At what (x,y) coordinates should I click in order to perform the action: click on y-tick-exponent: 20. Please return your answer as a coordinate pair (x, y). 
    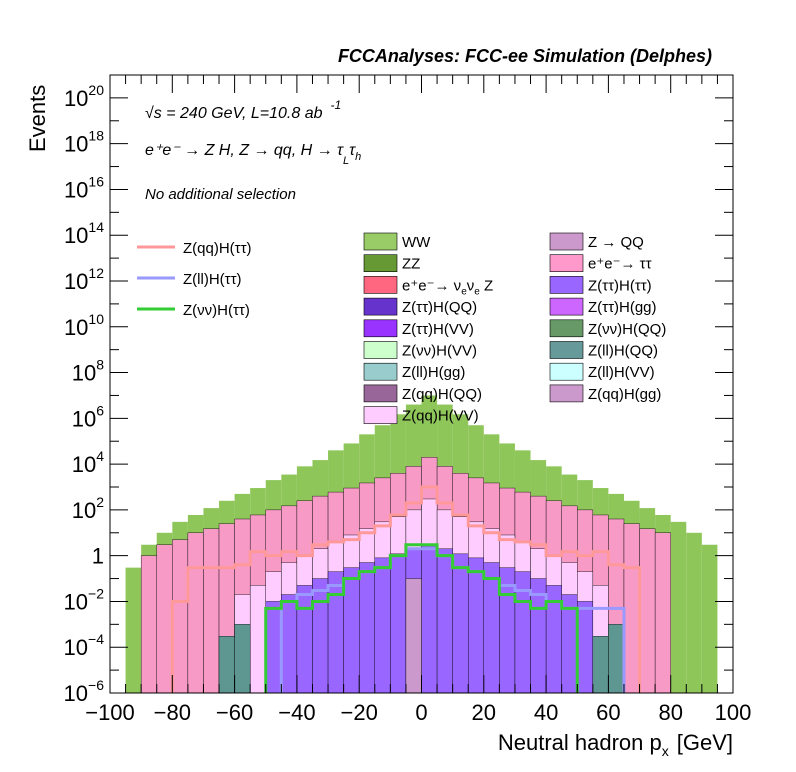
    Looking at the image, I should click on (96, 90).